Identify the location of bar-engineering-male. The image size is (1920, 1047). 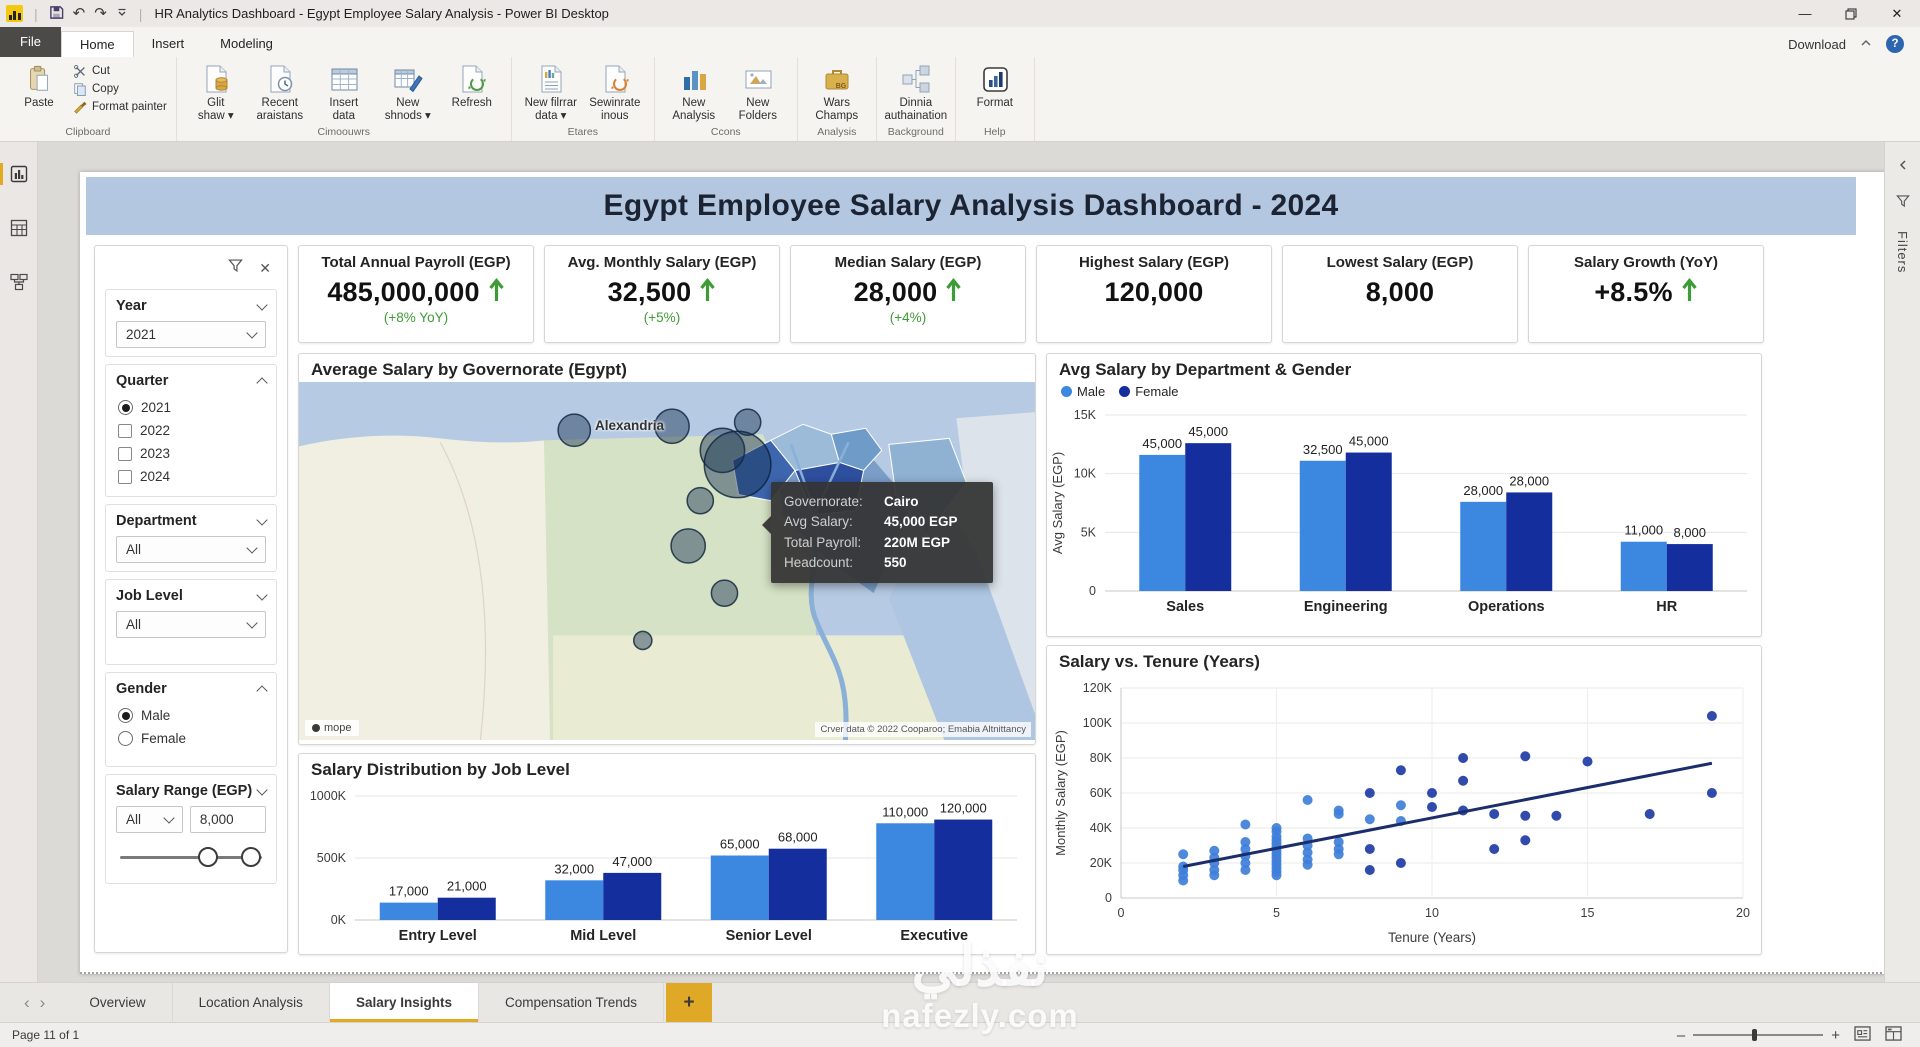
(1322, 525).